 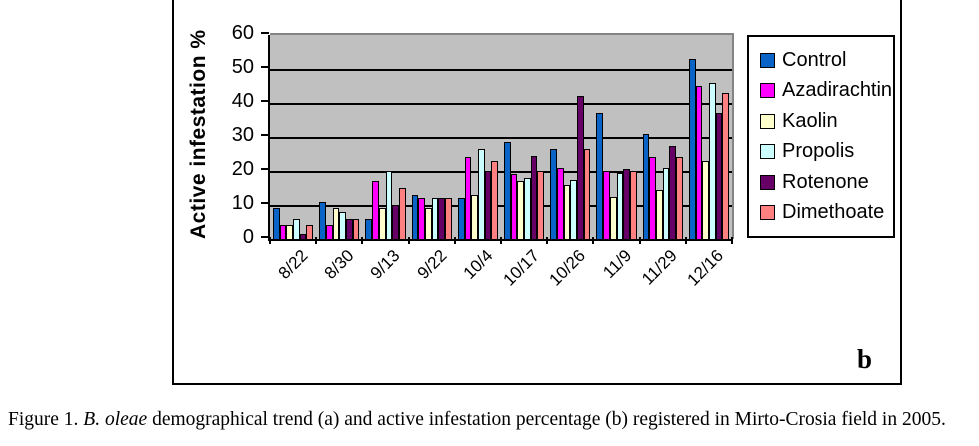 I want to click on x-tick-label-10-17: 10/17, so click(x=521, y=268).